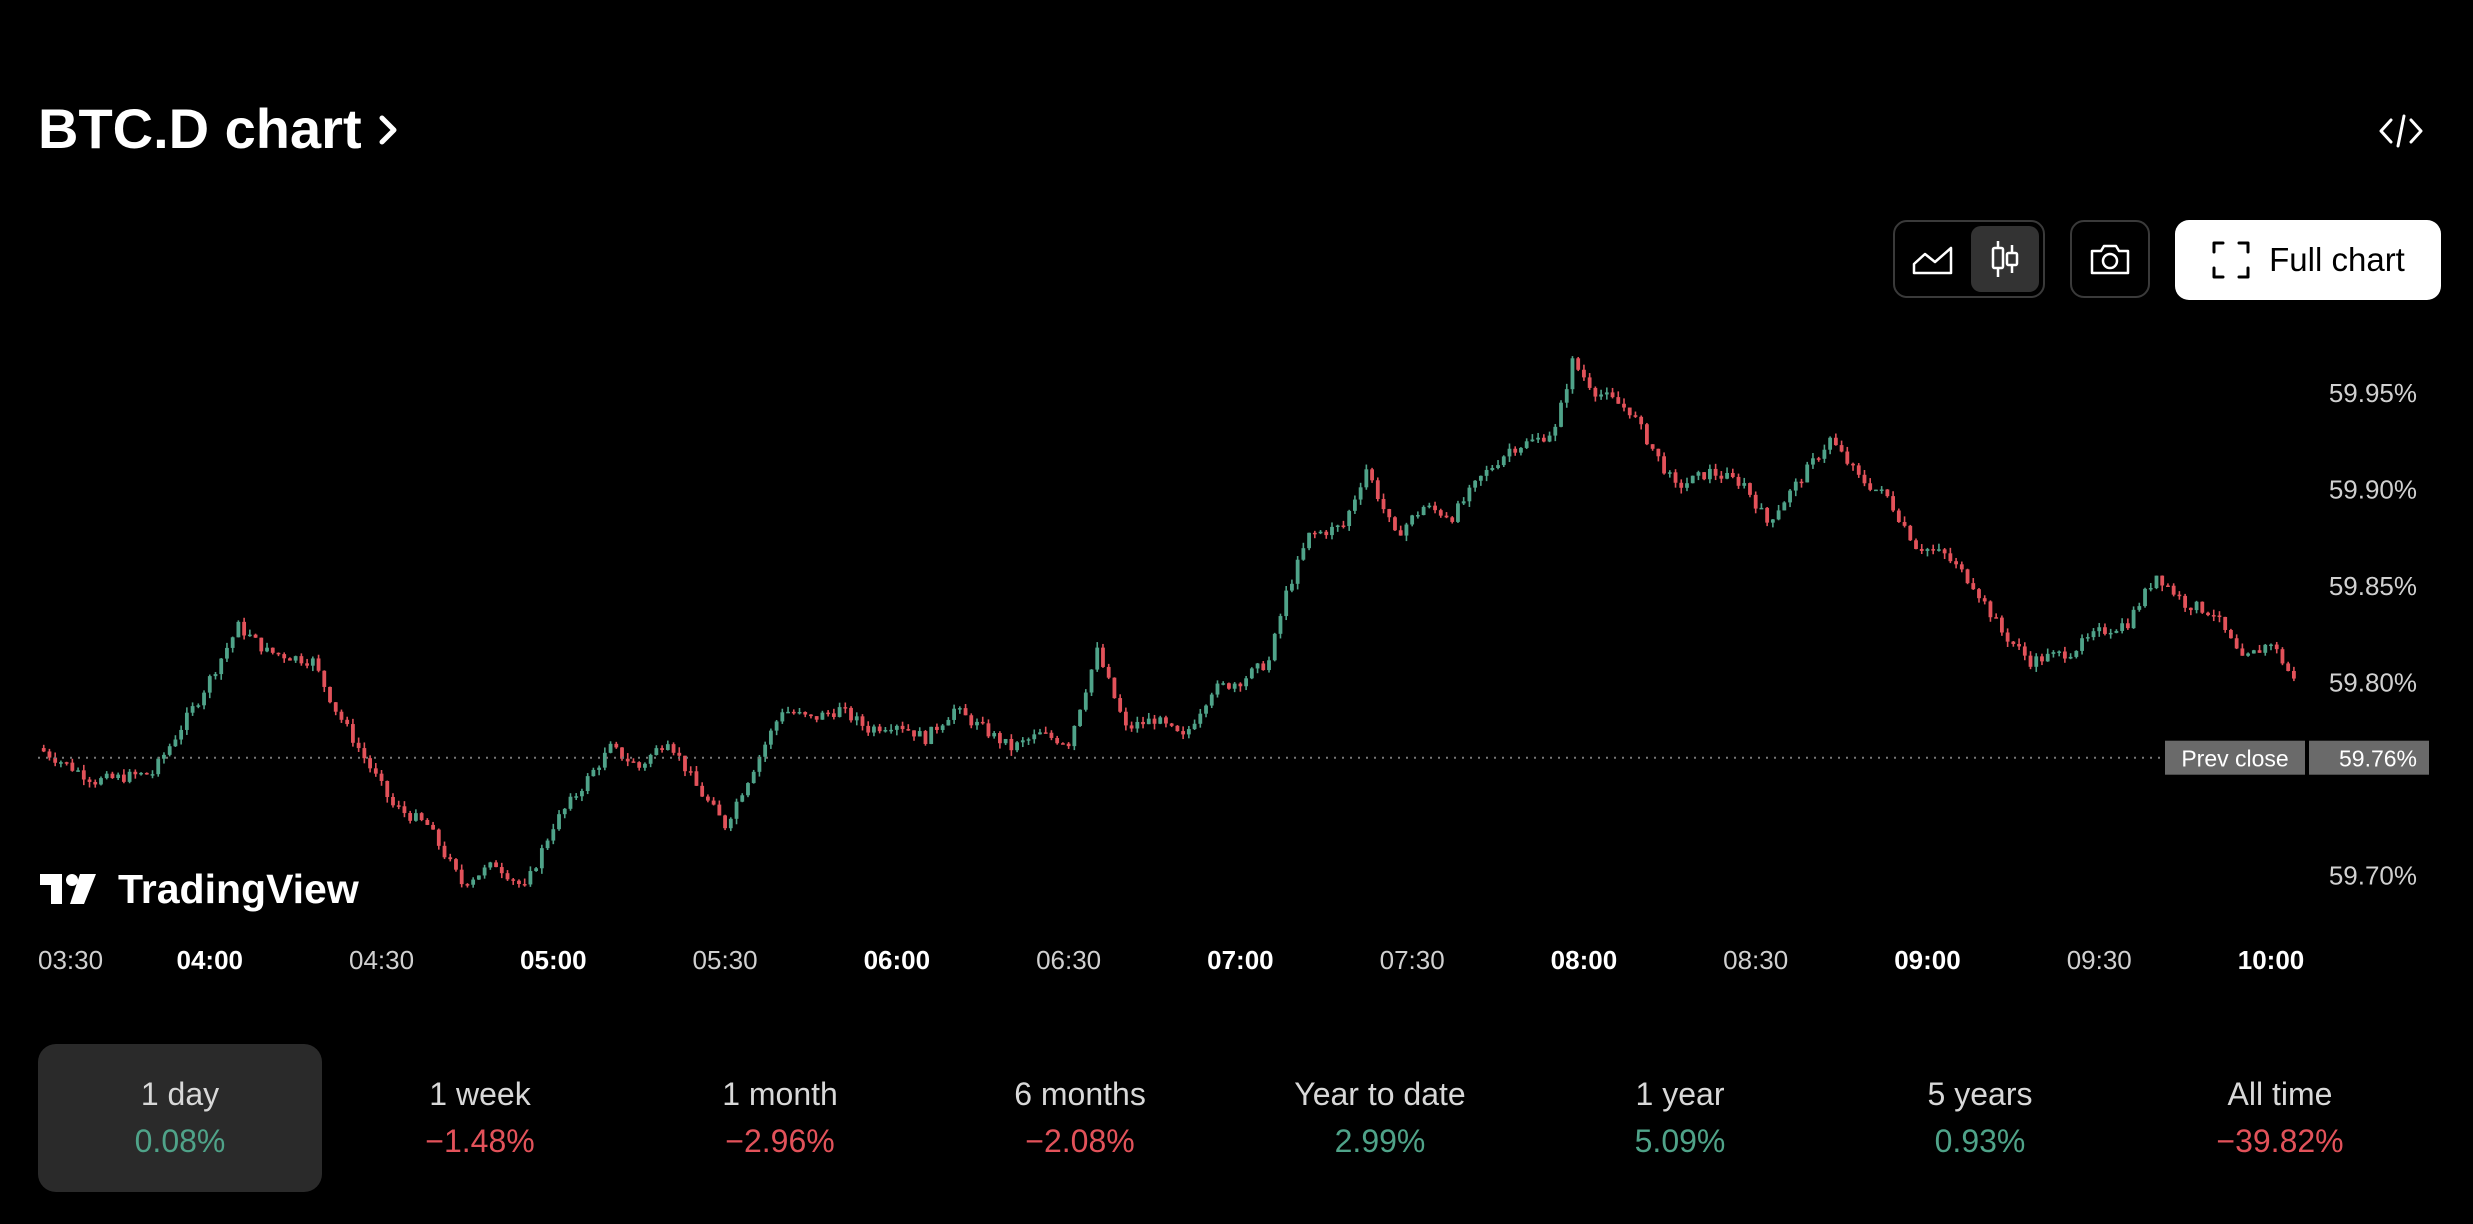 This screenshot has height=1224, width=2473. Describe the element at coordinates (553, 960) in the screenshot. I see `x-tick-label: 05:00` at that location.